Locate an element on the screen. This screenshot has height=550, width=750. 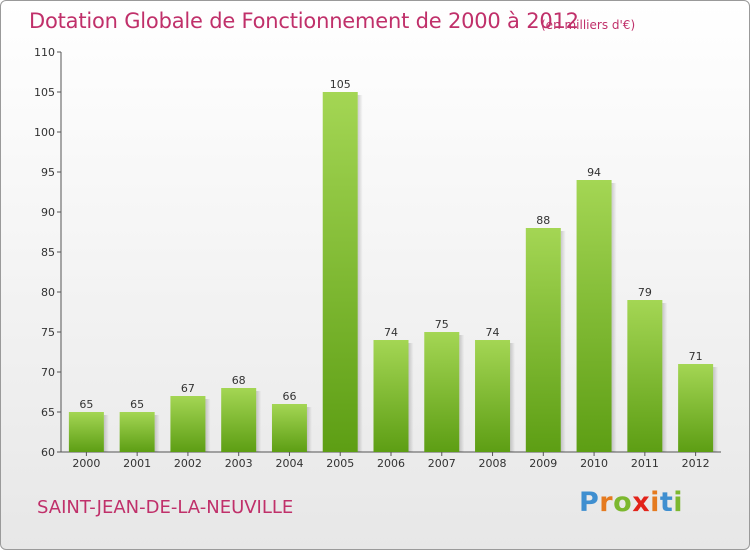
bar-2011 is located at coordinates (645, 376).